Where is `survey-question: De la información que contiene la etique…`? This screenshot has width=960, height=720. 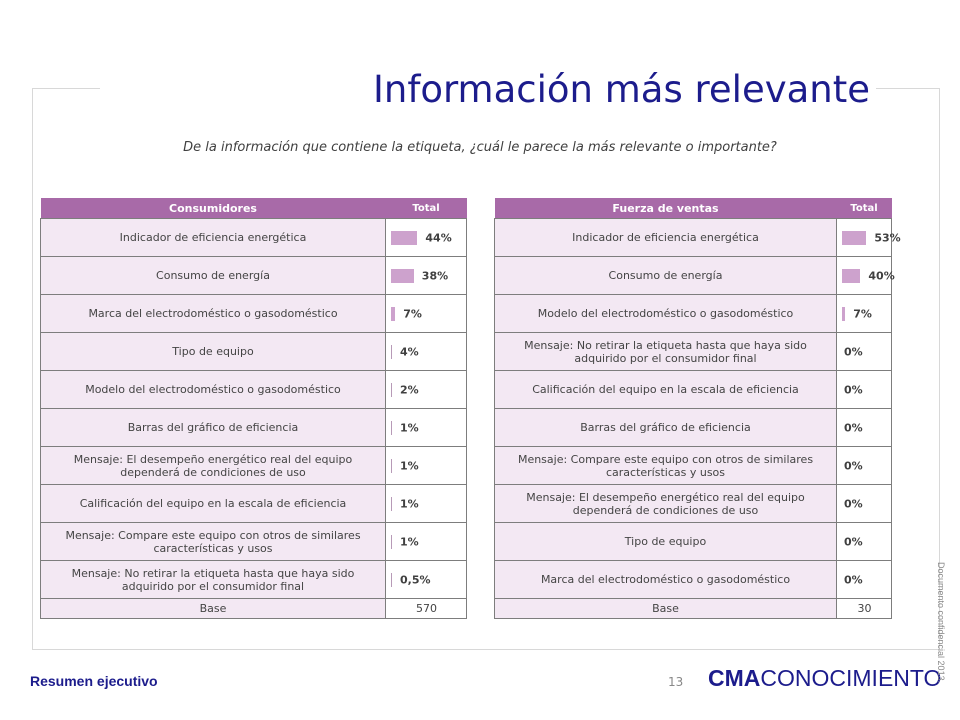
survey-question: De la información que contiene la etique… is located at coordinates (480, 147).